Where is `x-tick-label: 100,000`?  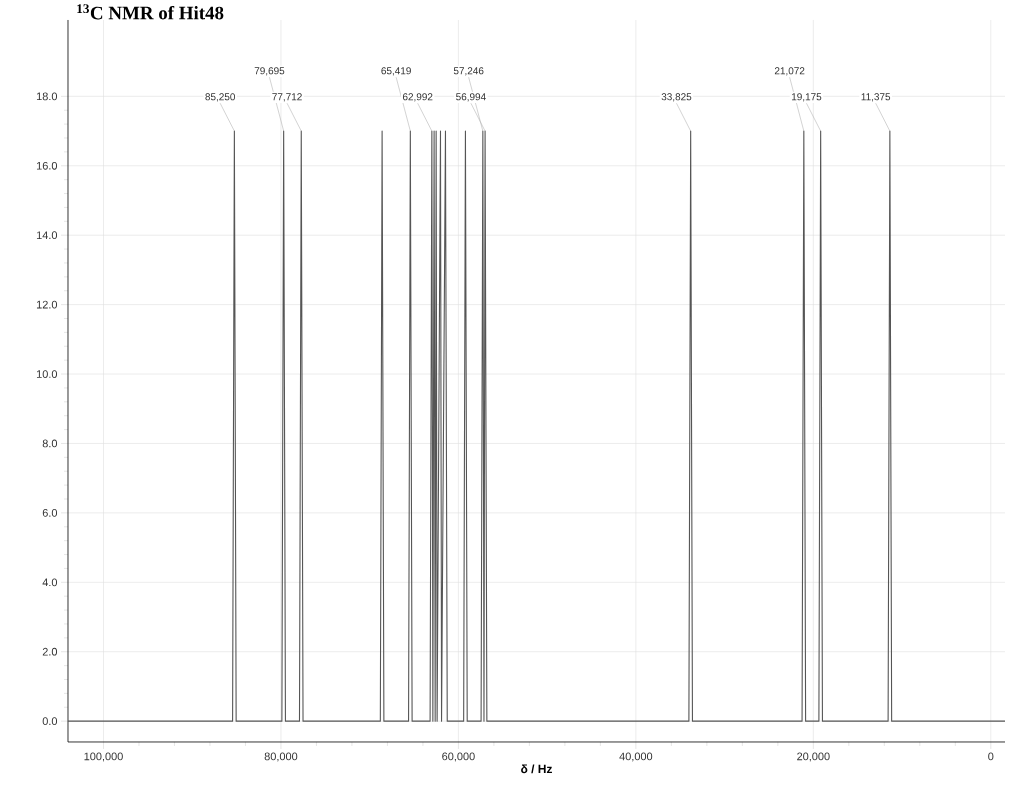
x-tick-label: 100,000 is located at coordinates (103, 757).